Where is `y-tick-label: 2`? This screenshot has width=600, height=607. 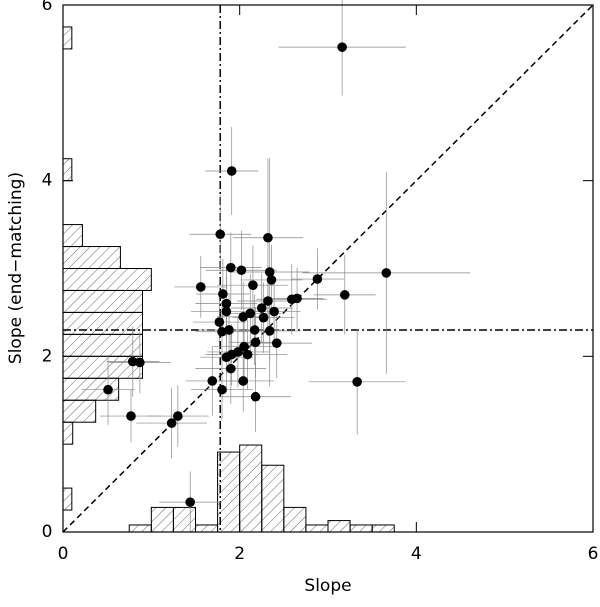 y-tick-label: 2 is located at coordinates (47, 356).